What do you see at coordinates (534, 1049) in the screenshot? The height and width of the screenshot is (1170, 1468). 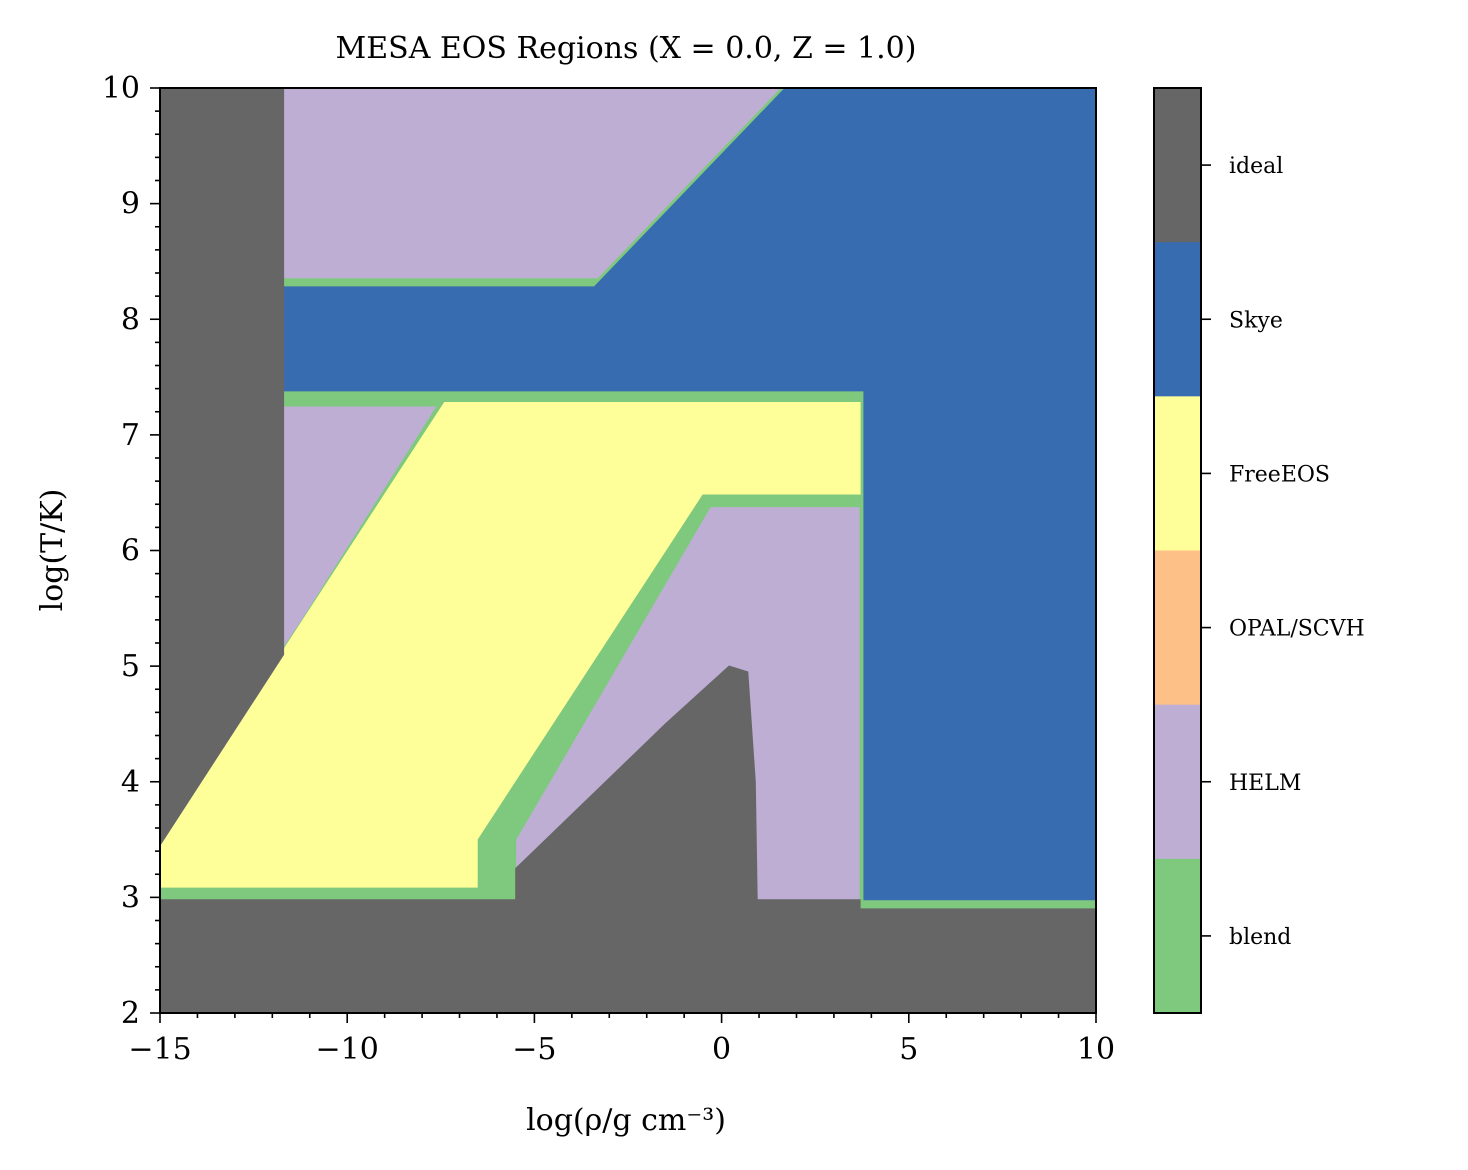 I see `x-tick-label: −5` at bounding box center [534, 1049].